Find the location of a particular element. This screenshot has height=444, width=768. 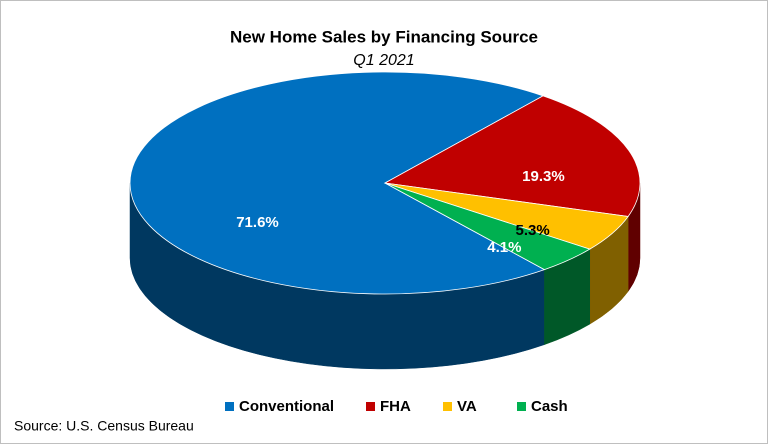

data-label: 5.3% is located at coordinates (532, 230).